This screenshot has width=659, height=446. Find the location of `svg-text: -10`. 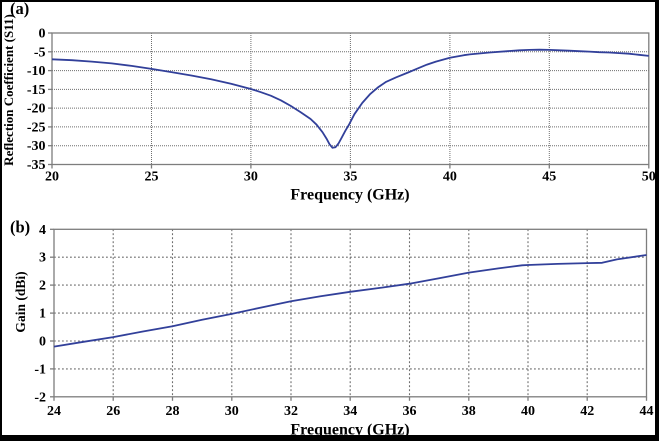

svg-text: -10 is located at coordinates (36, 71).